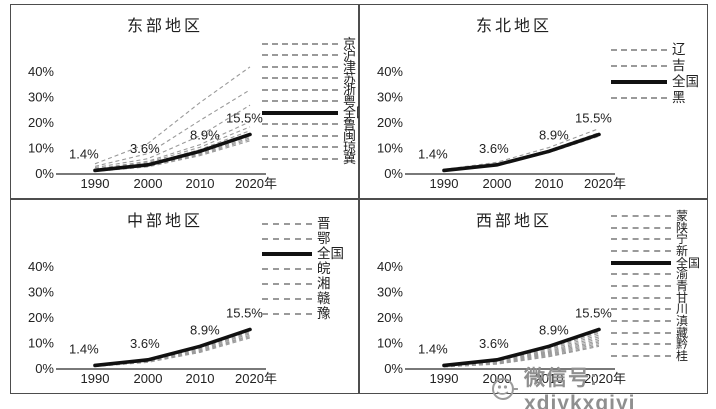 This screenshot has width=716, height=409. Describe the element at coordinates (603, 385) in the screenshot. I see `watermark: 微信号: xdjykxgjyj` at that location.